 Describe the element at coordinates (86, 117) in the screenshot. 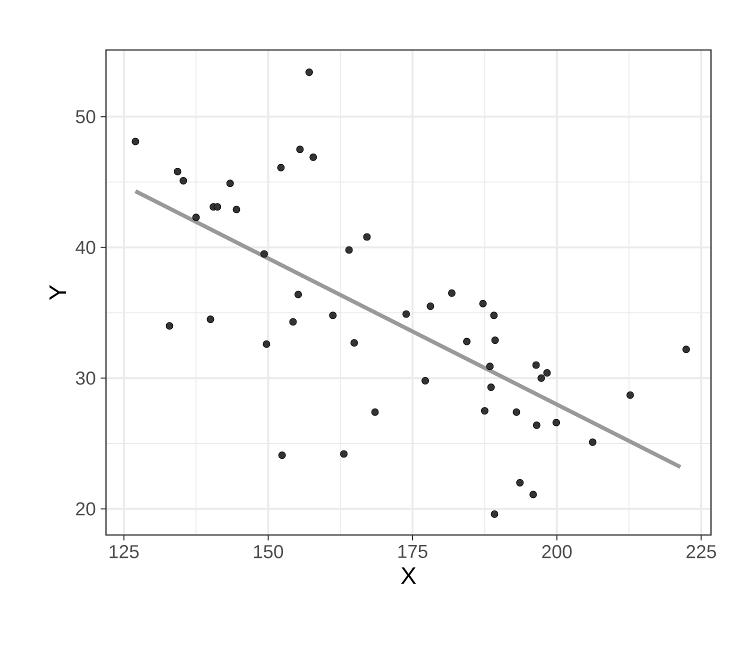

I see `y-tick-label: 50` at that location.